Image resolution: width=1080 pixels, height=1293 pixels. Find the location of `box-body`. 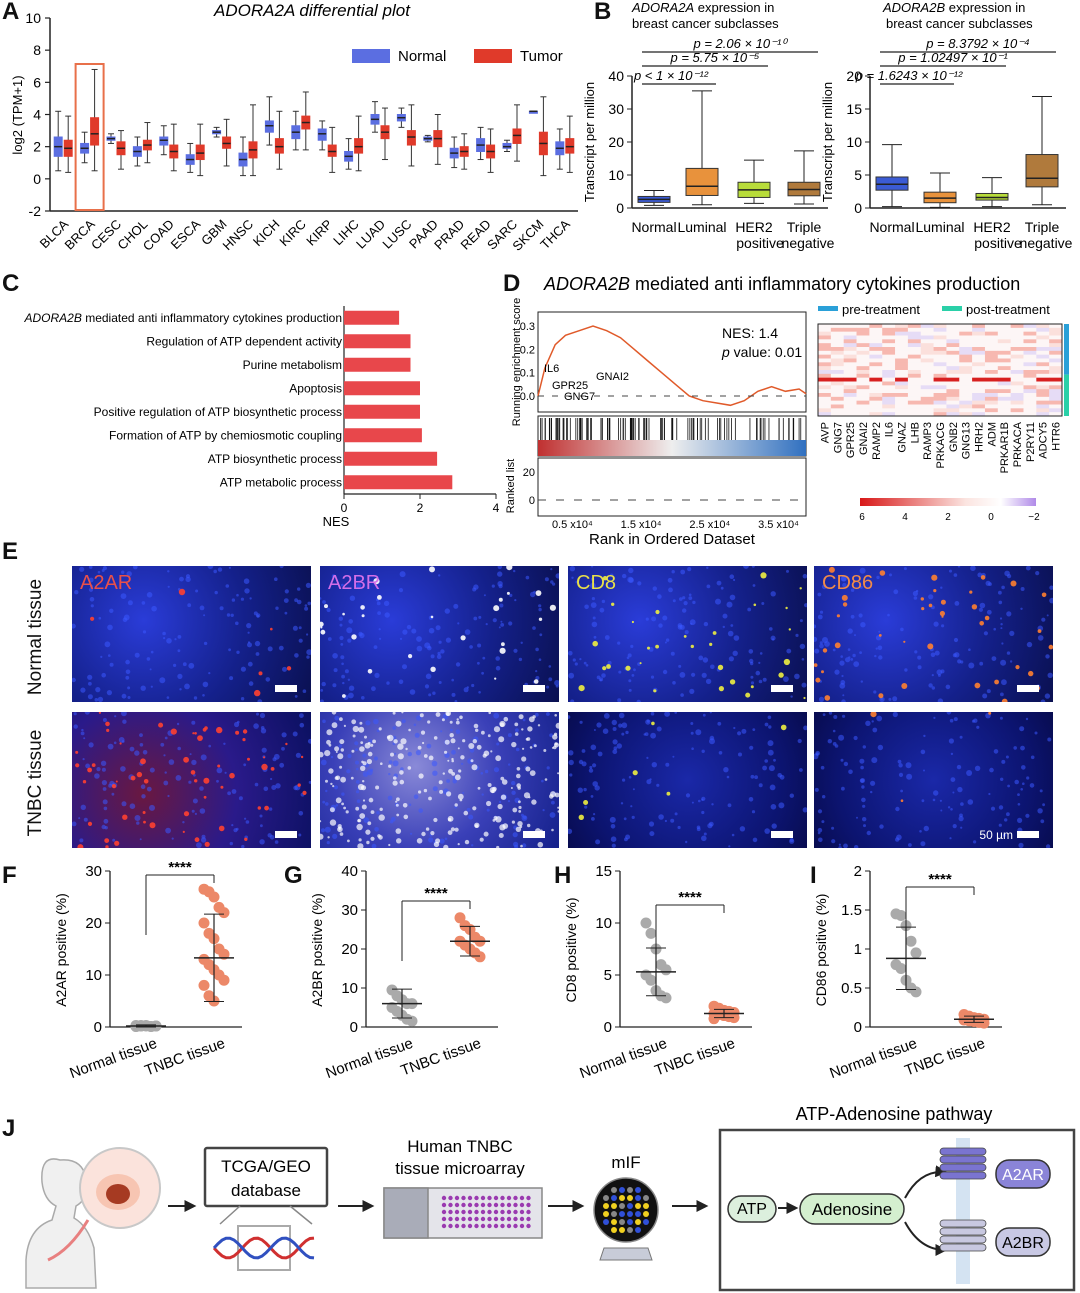

box-body is located at coordinates (507, 145).